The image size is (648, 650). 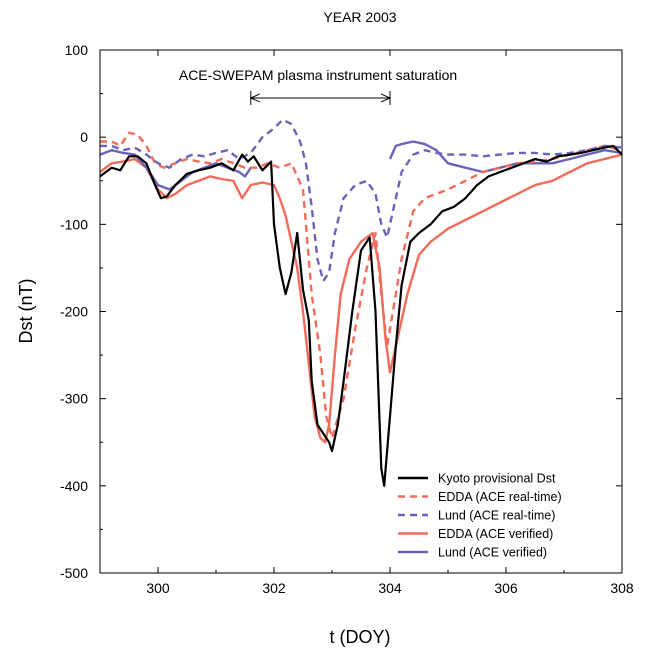 What do you see at coordinates (506, 588) in the screenshot?
I see `x-tick-label: 306` at bounding box center [506, 588].